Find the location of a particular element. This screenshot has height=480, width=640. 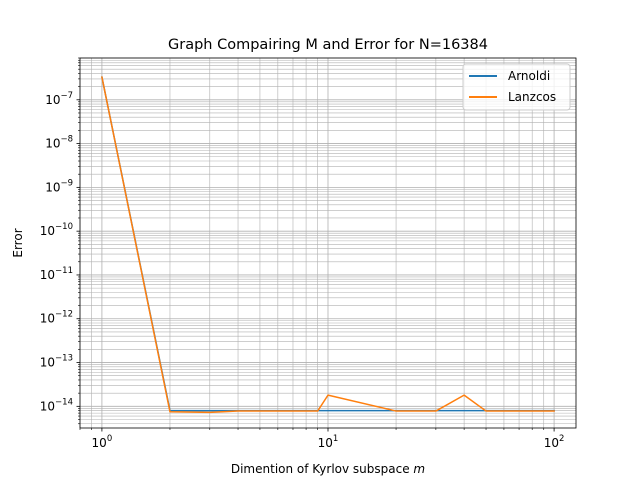

y-tick-label: 10⁻¹³ is located at coordinates (56, 362).